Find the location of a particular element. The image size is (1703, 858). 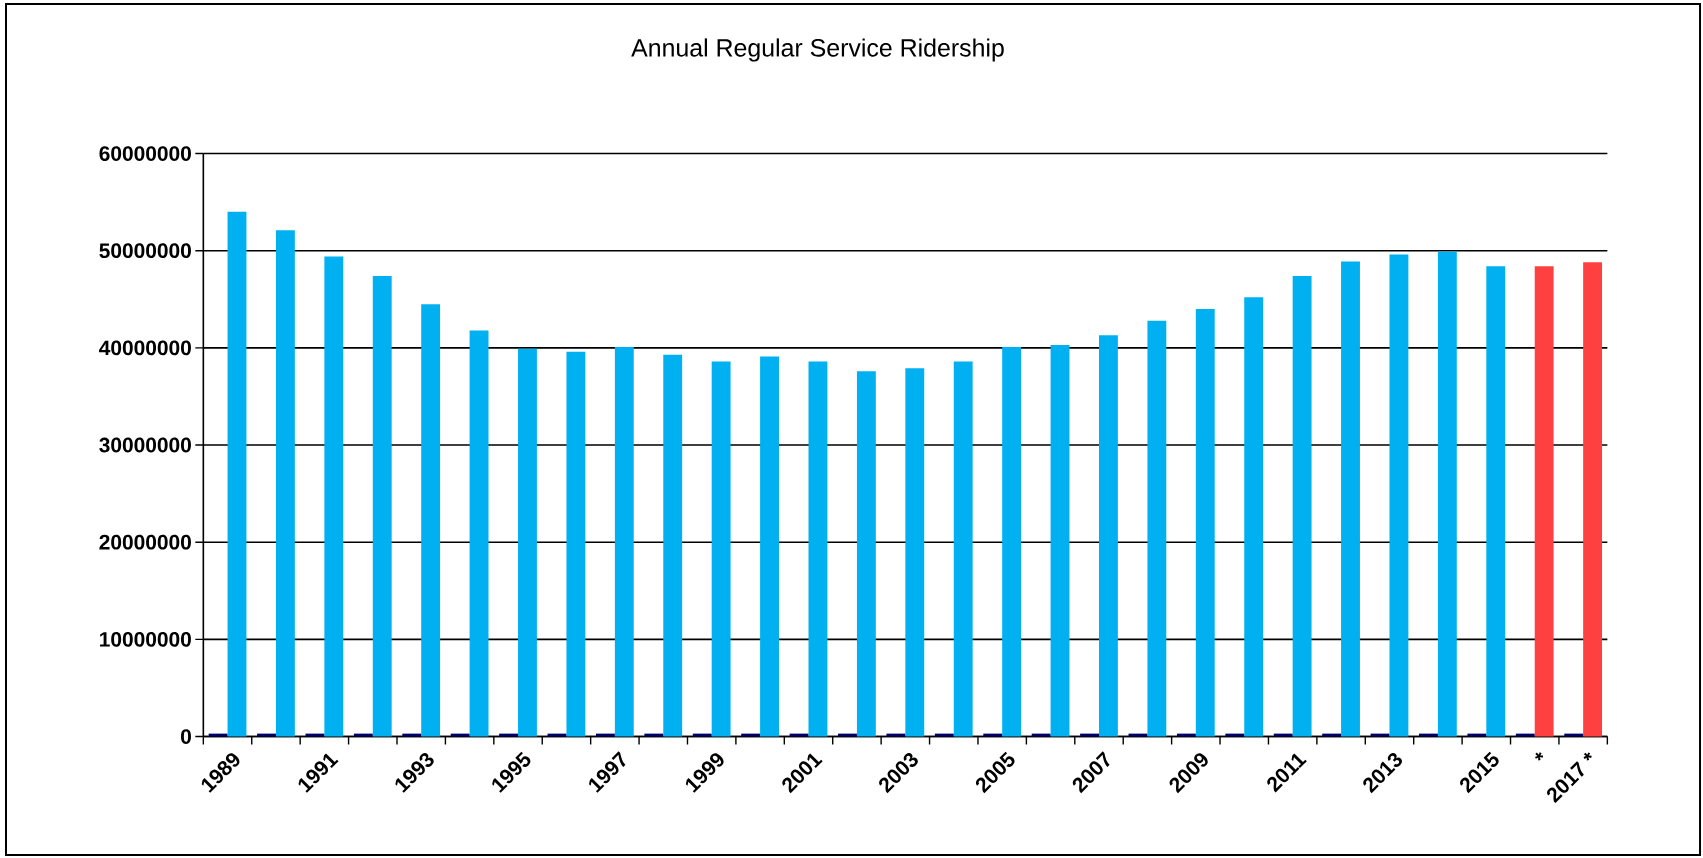

y-tick-label: 30000000 is located at coordinates (145, 445).